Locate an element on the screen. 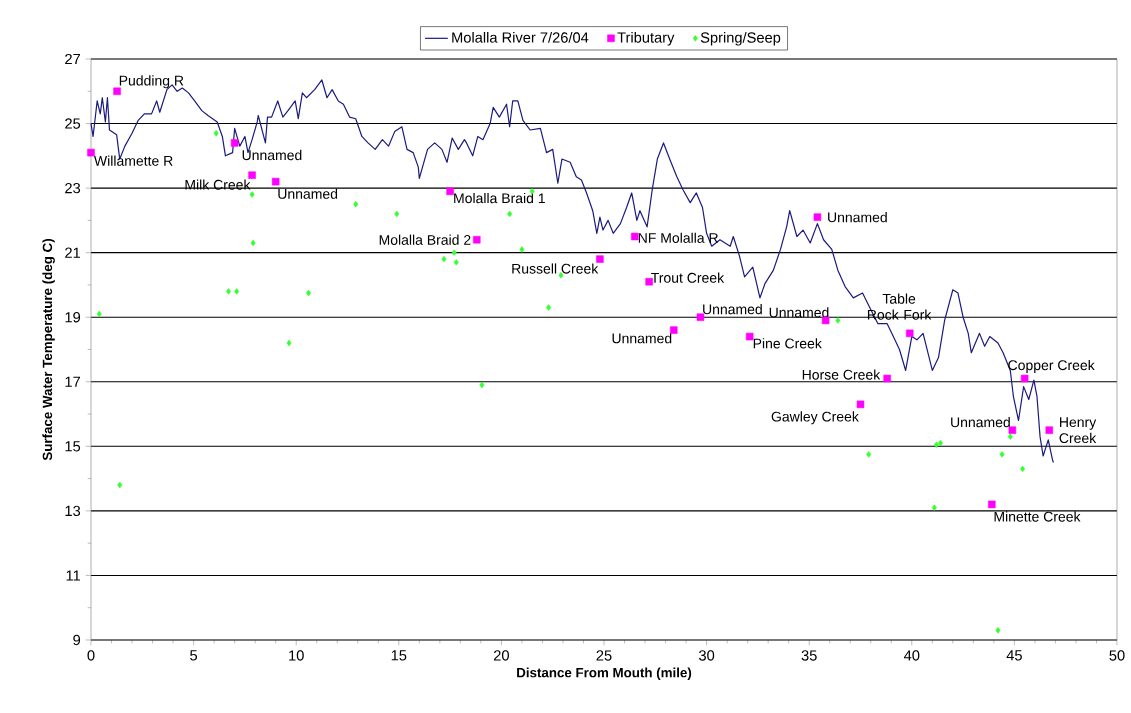 The image size is (1131, 713). annotation: Horse Creek is located at coordinates (841, 374).